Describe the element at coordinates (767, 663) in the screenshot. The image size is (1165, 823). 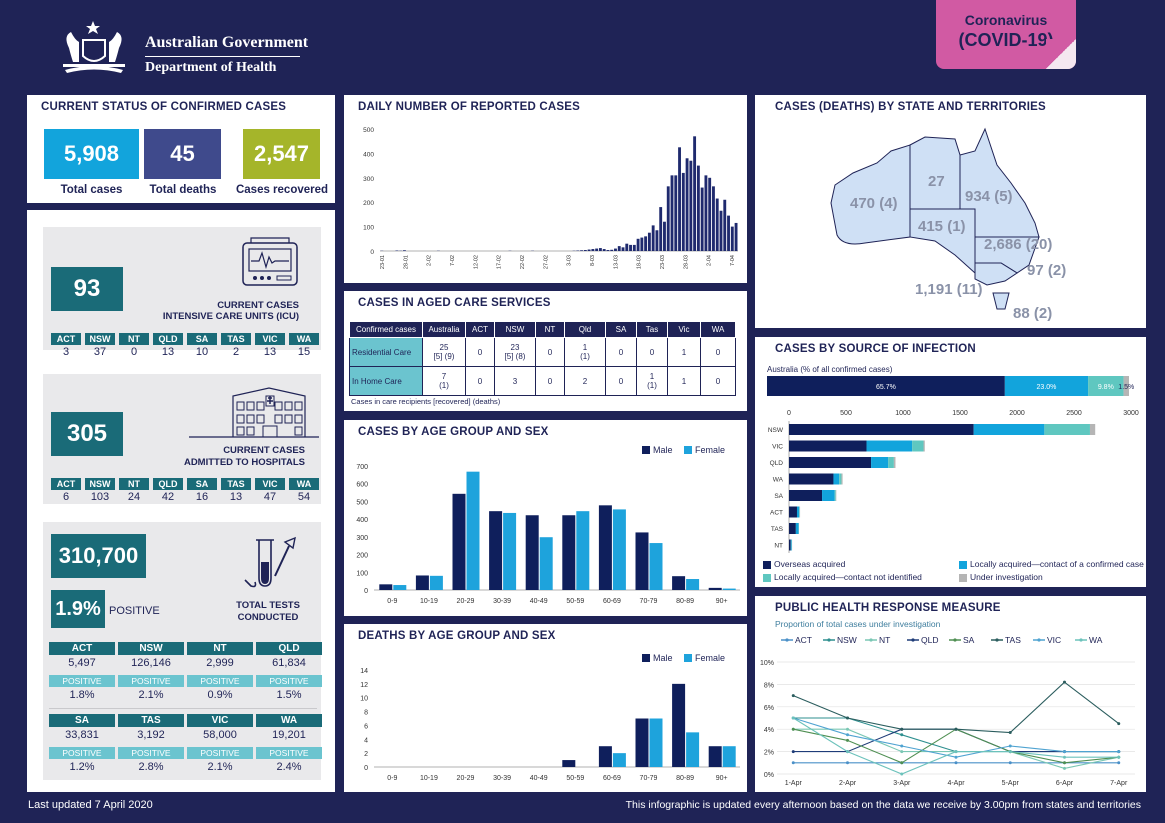
I see `y-tick-label: 10%` at that location.